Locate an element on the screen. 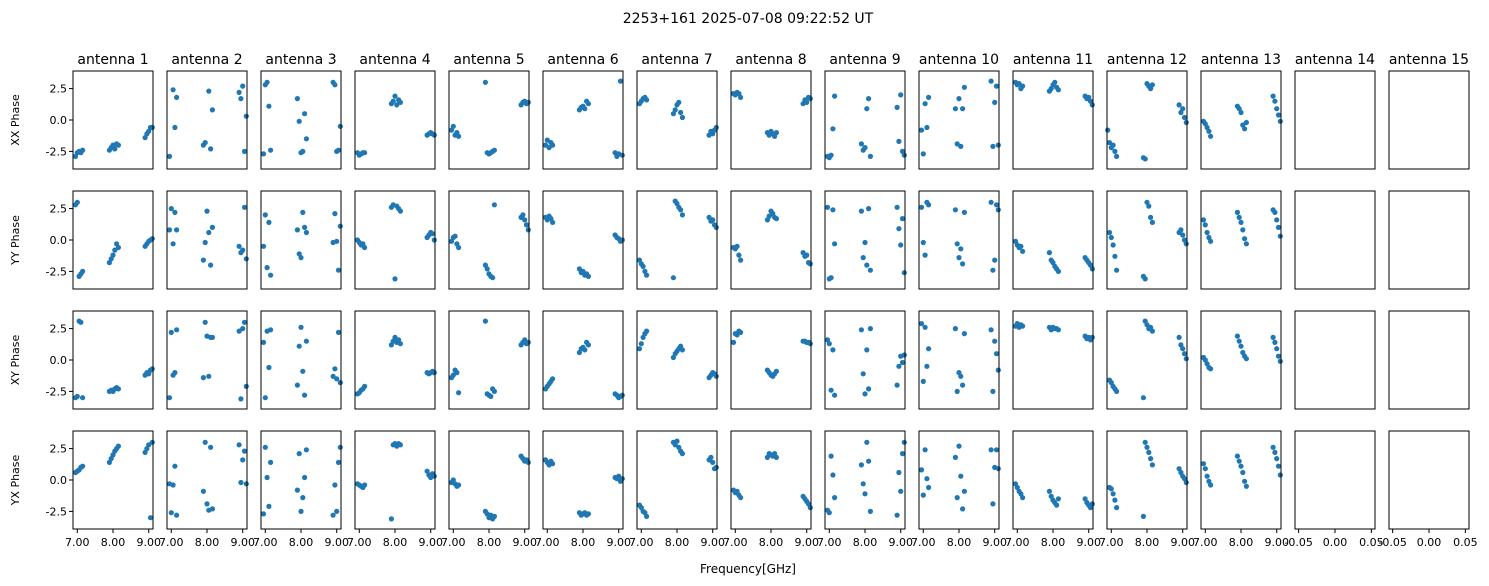  panel-r2-c5 is located at coordinates (489, 240).